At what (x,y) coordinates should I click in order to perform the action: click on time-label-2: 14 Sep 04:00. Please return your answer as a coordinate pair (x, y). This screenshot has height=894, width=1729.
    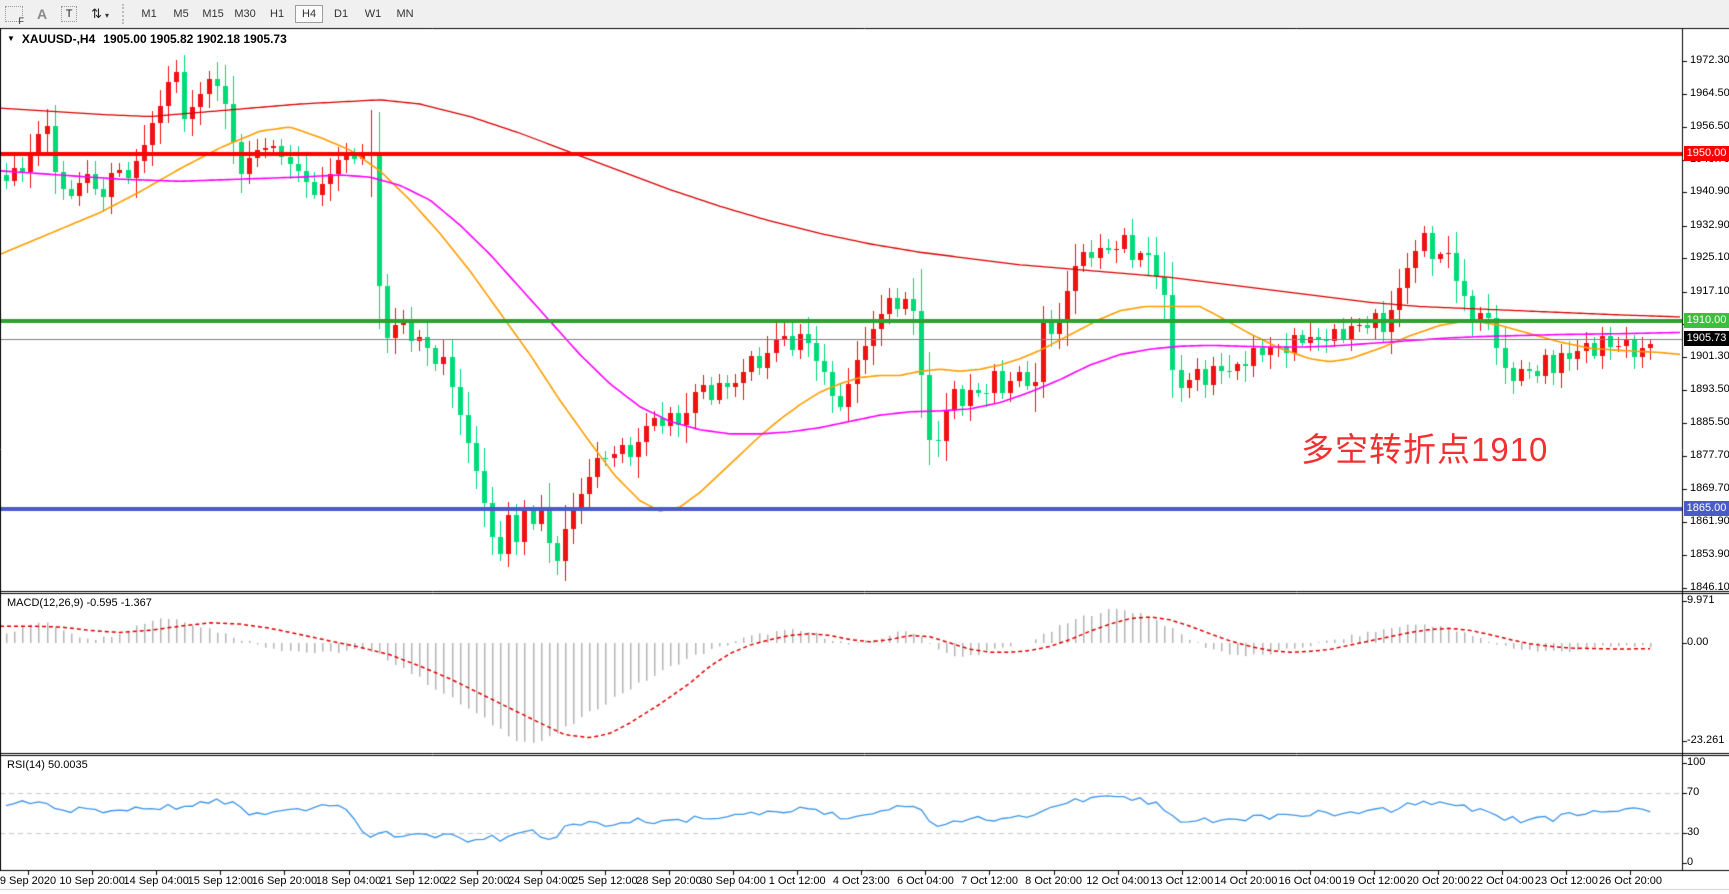
    Looking at the image, I should click on (156, 881).